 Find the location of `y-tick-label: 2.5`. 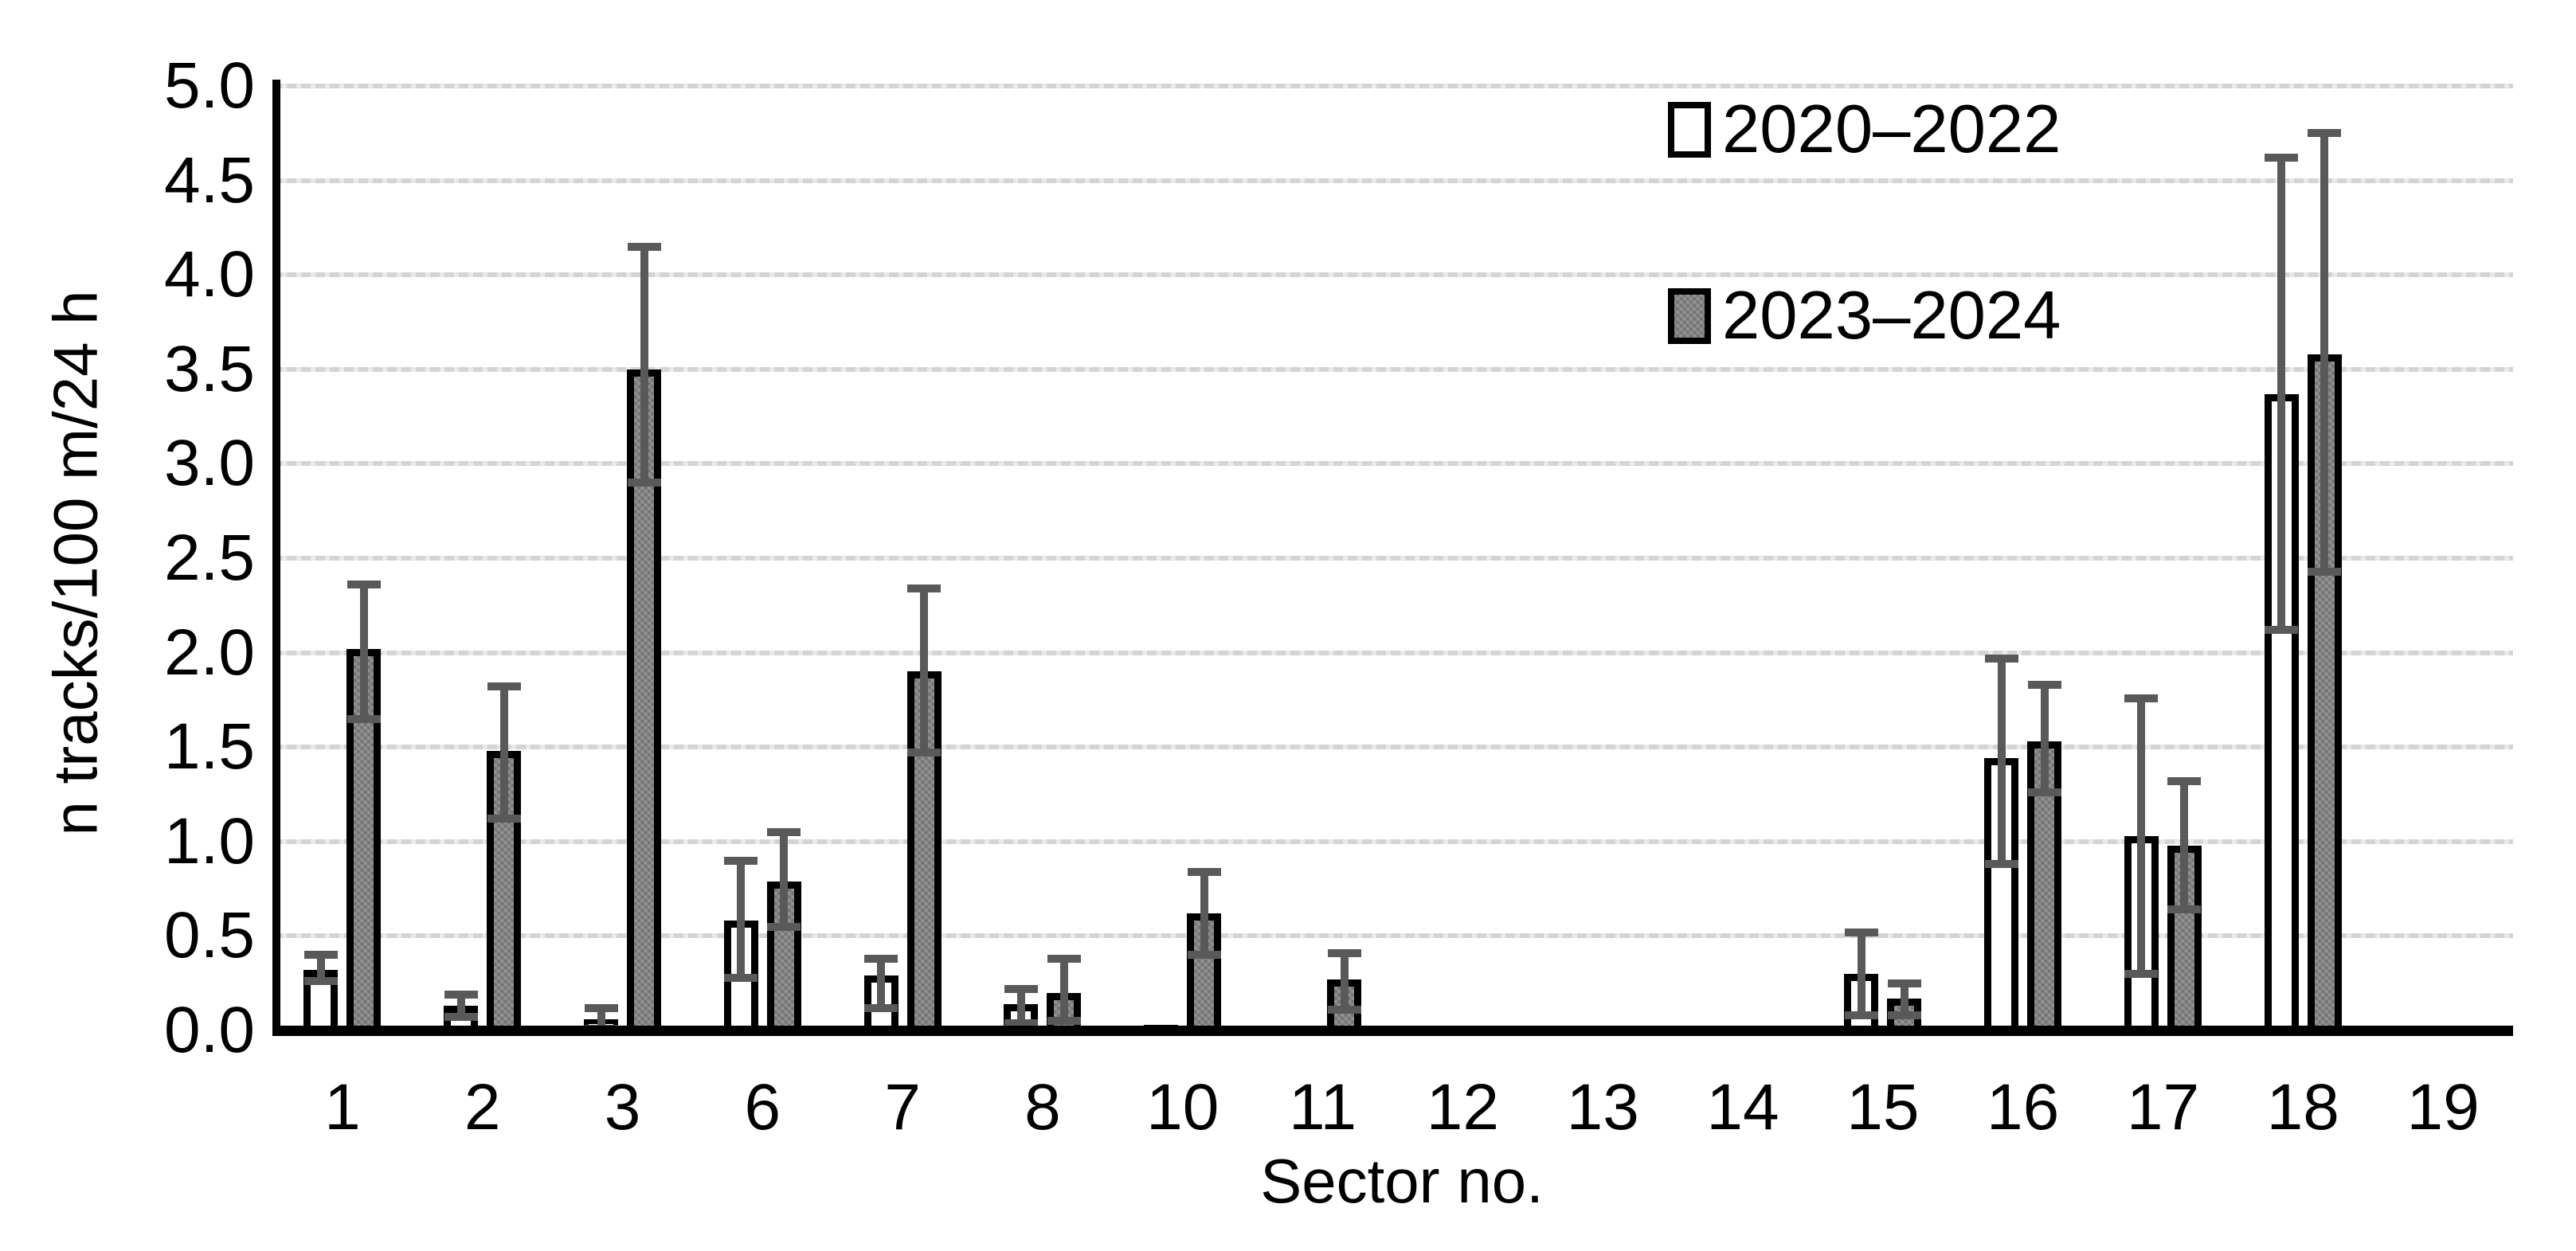

y-tick-label: 2.5 is located at coordinates (209, 558).